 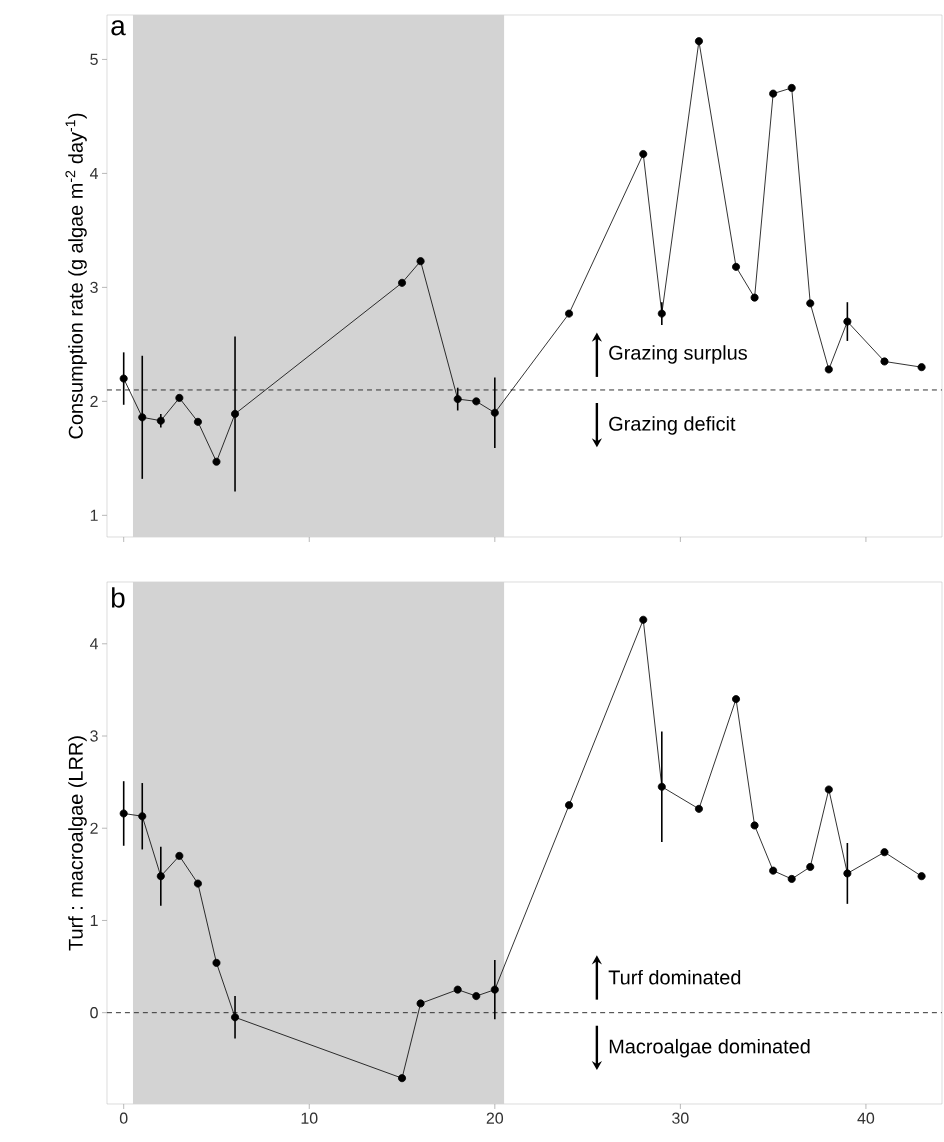 What do you see at coordinates (495, 1118) in the screenshot?
I see `x-tick-label: 20` at bounding box center [495, 1118].